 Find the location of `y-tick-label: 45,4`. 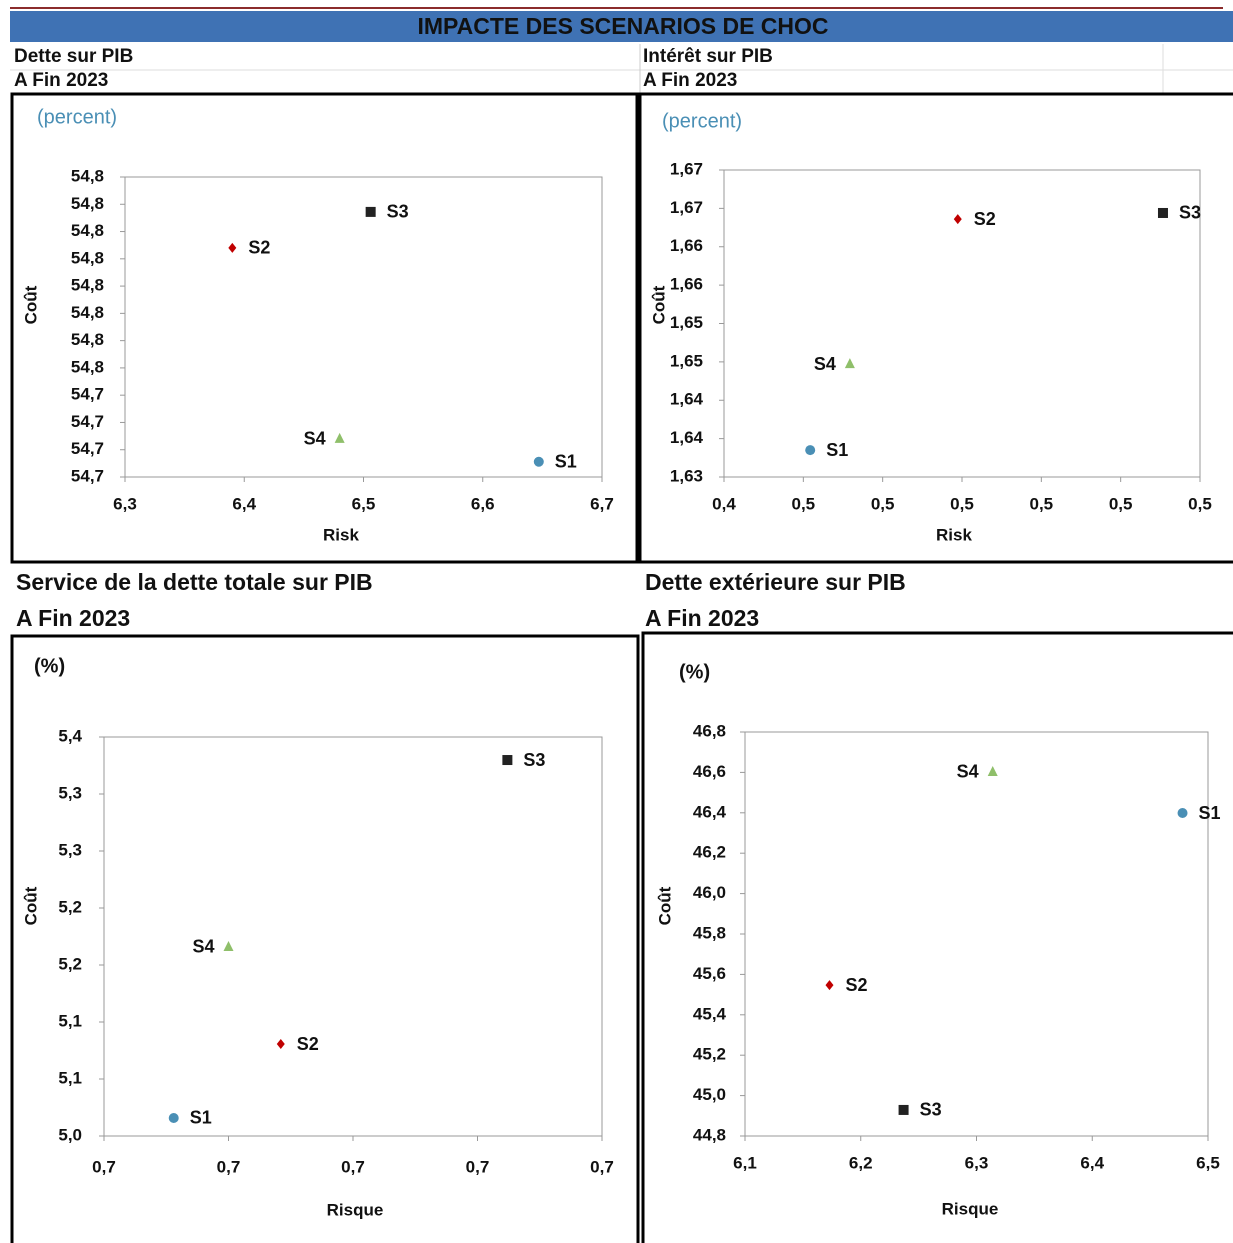

y-tick-label: 45,4 is located at coordinates (710, 1013).